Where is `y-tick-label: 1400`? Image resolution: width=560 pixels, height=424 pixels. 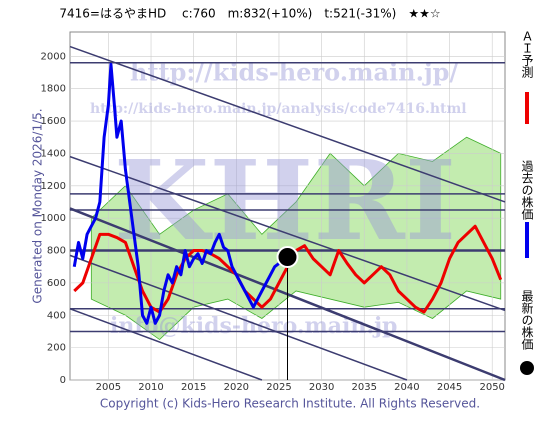 y-tick-label: 1400 is located at coordinates (53, 153).